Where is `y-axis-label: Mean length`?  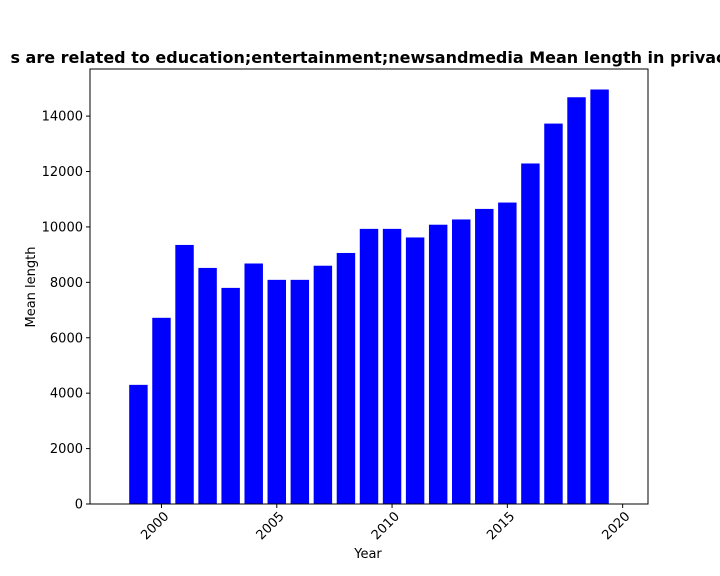
y-axis-label: Mean length is located at coordinates (31, 287).